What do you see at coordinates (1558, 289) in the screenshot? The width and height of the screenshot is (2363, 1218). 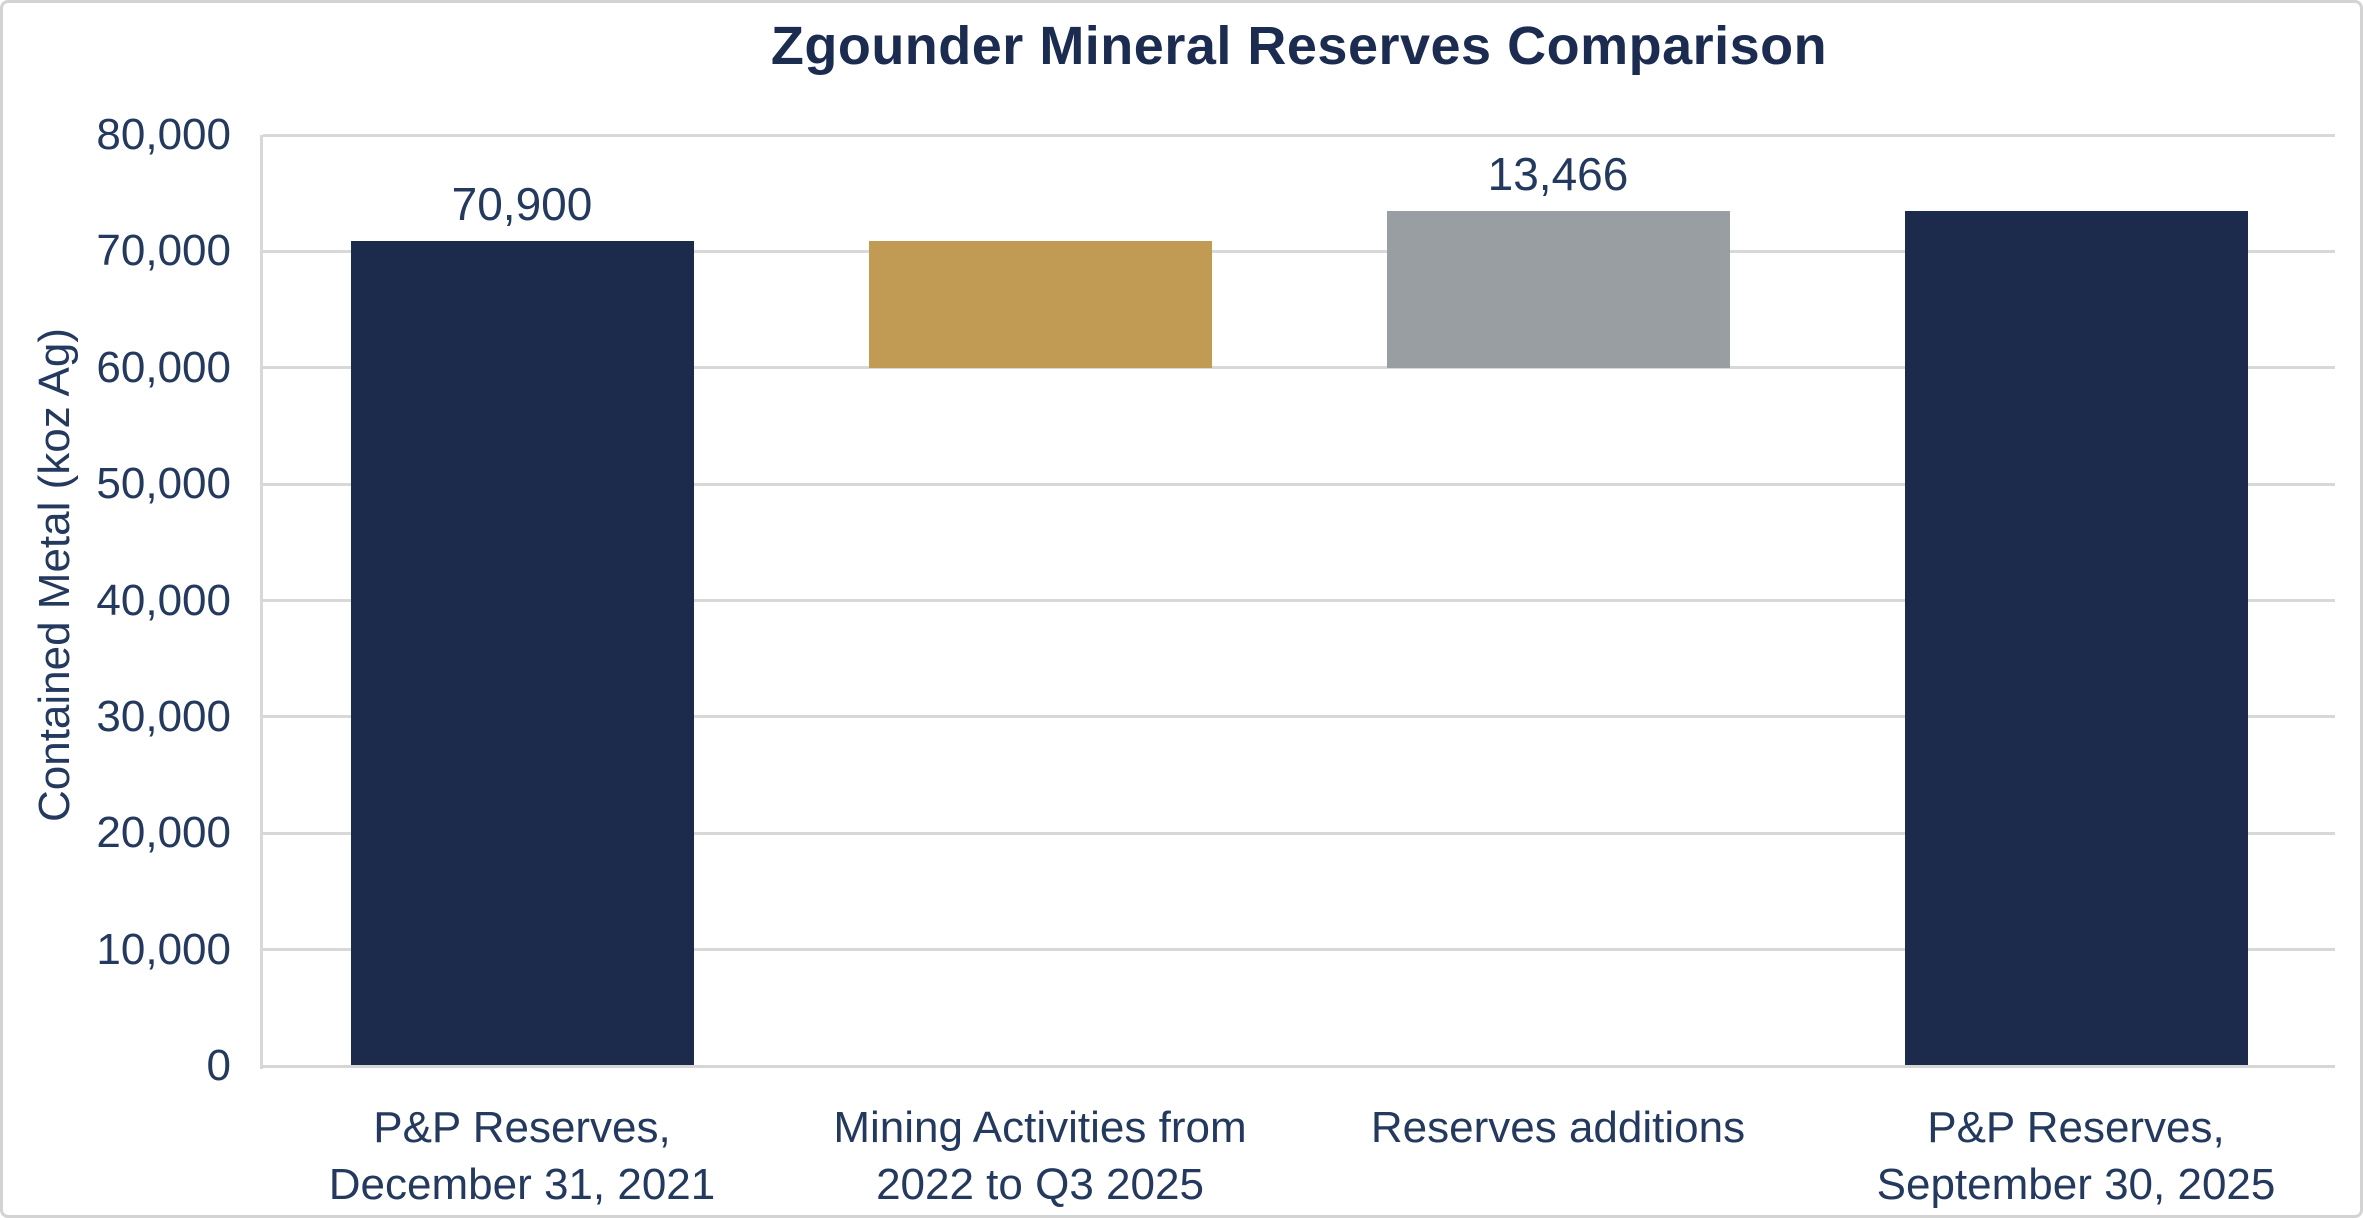 I see `bar-reserves-additions` at bounding box center [1558, 289].